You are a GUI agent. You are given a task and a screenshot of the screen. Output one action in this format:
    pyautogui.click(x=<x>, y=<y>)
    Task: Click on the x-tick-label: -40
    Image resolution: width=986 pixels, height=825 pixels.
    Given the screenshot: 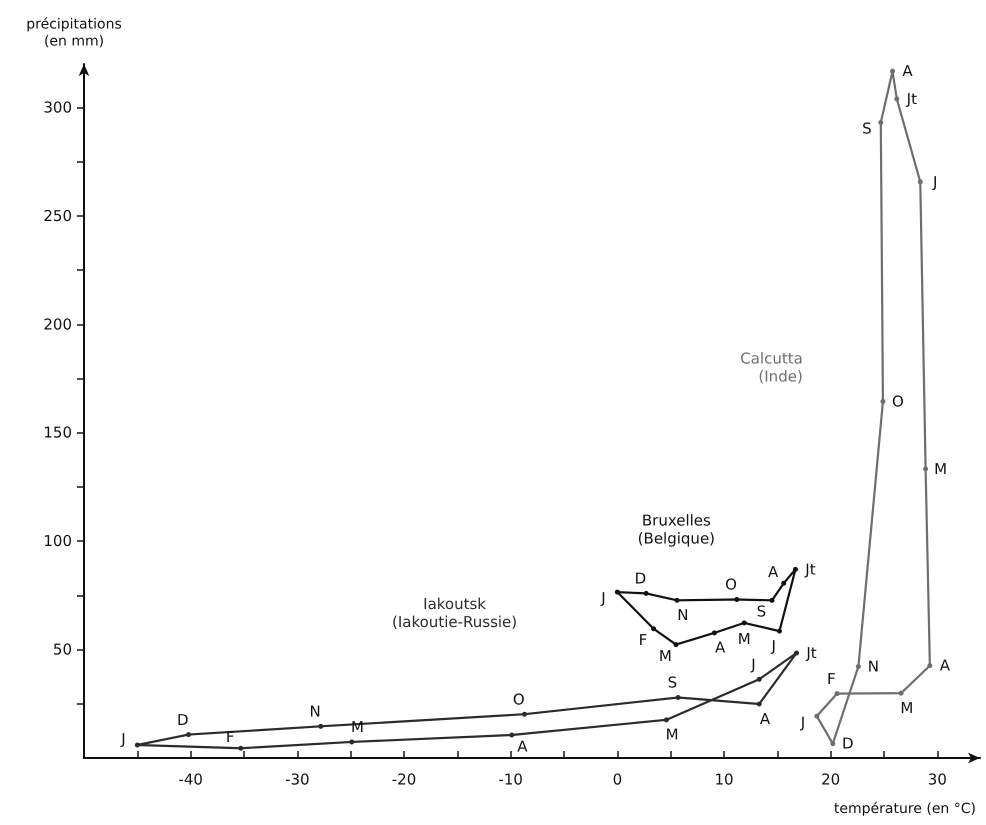 What is the action you would take?
    pyautogui.click(x=190, y=779)
    